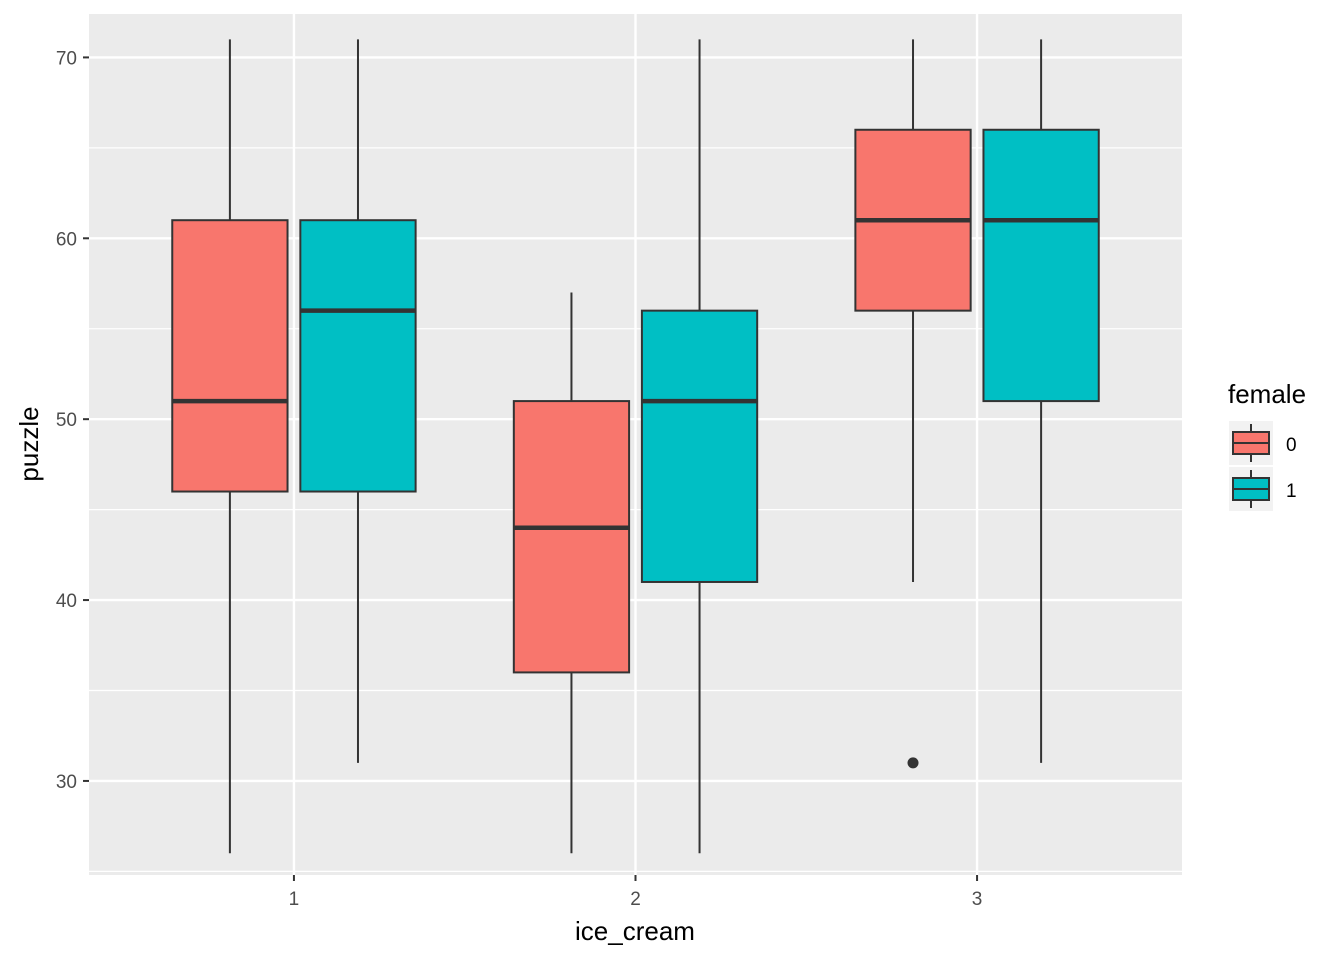 This screenshot has width=1344, height=965. What do you see at coordinates (294, 899) in the screenshot?
I see `x-tick-label: 1` at bounding box center [294, 899].